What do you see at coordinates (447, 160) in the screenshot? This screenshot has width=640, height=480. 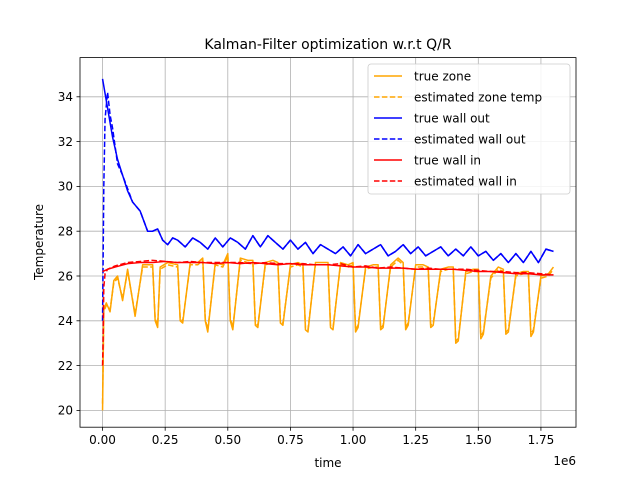 I see `legend-label-true-wall-in: true wall in` at bounding box center [447, 160].